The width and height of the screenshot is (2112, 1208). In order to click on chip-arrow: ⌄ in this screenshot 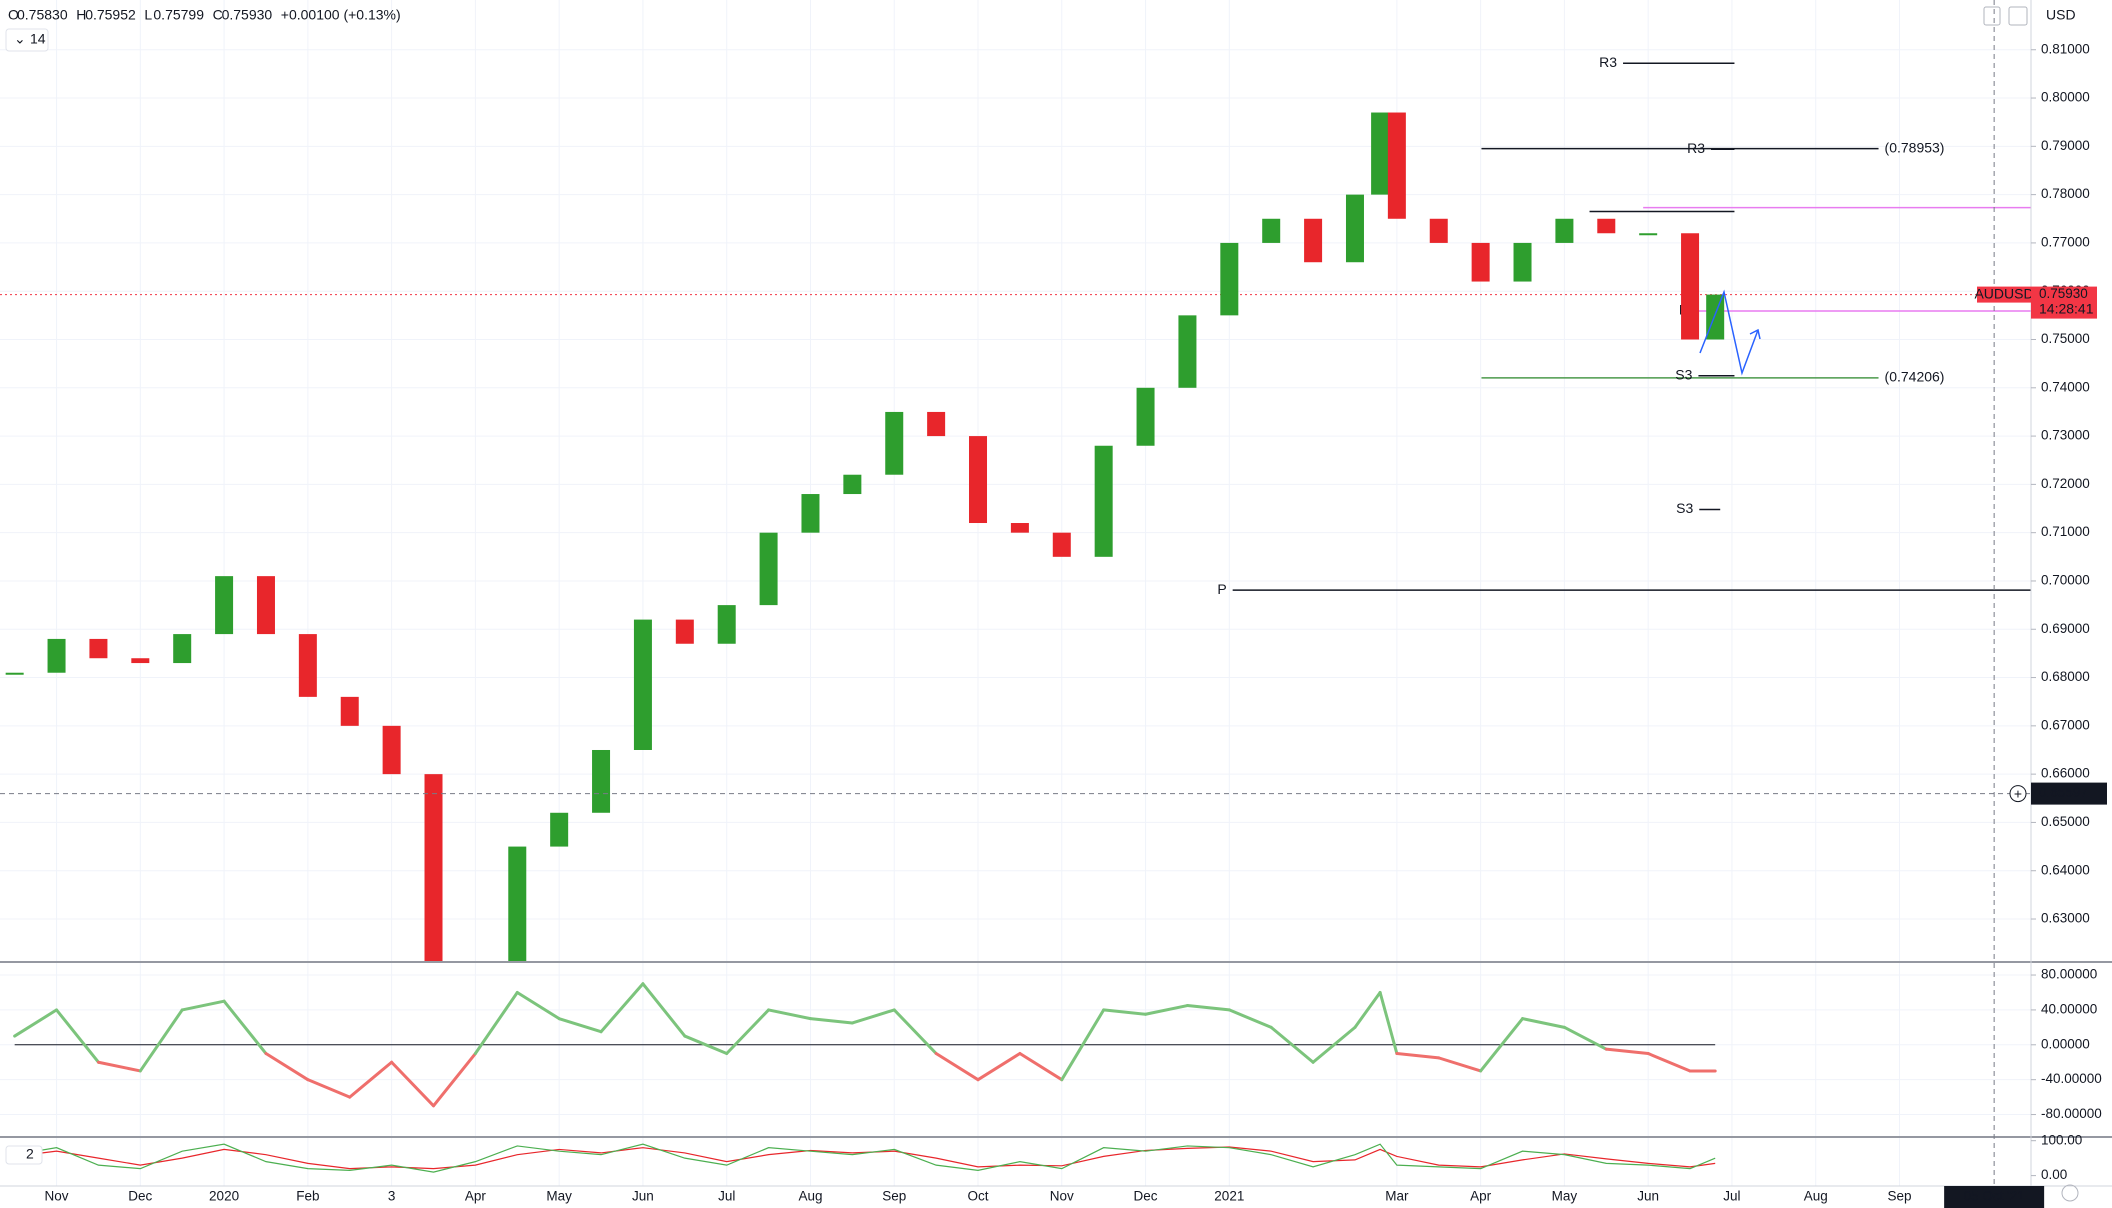, I will do `click(20, 39)`.